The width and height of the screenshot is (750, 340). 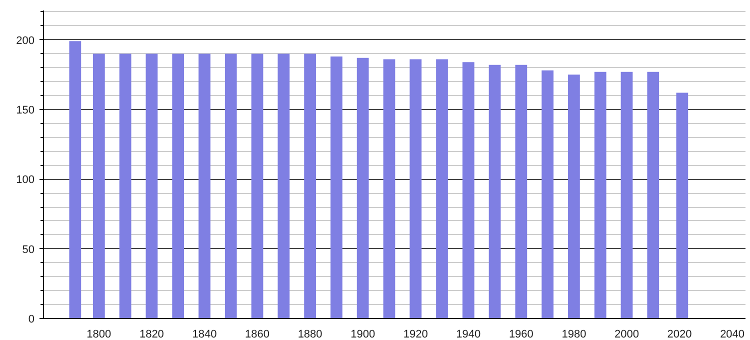 What do you see at coordinates (679, 334) in the screenshot?
I see `x-tick-label: 2020` at bounding box center [679, 334].